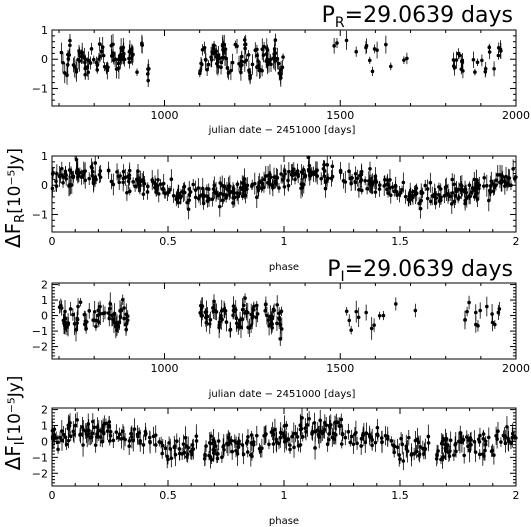 The height and width of the screenshot is (527, 531). Describe the element at coordinates (333, 269) in the screenshot. I see `panel-i-title-main: P` at that location.